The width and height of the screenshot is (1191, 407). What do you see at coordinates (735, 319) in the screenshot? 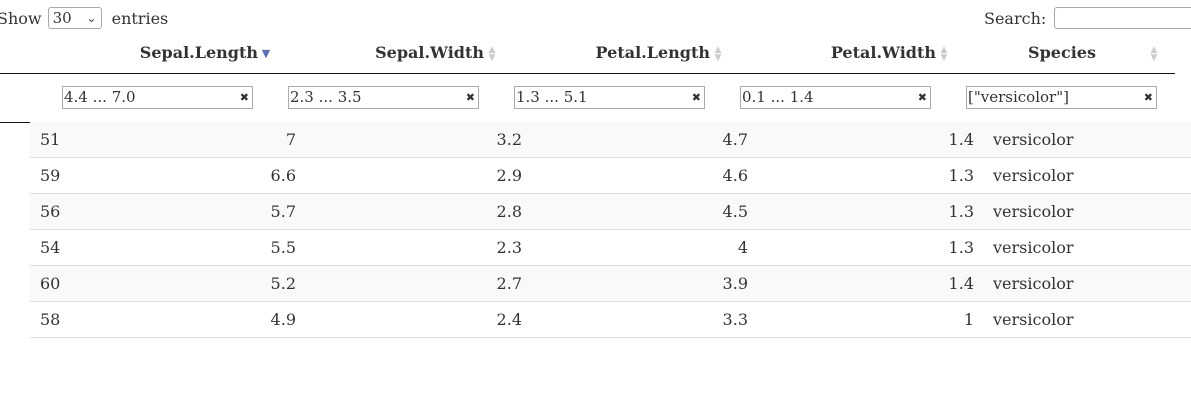
I see `cell-petal-length: 3.3` at bounding box center [735, 319].